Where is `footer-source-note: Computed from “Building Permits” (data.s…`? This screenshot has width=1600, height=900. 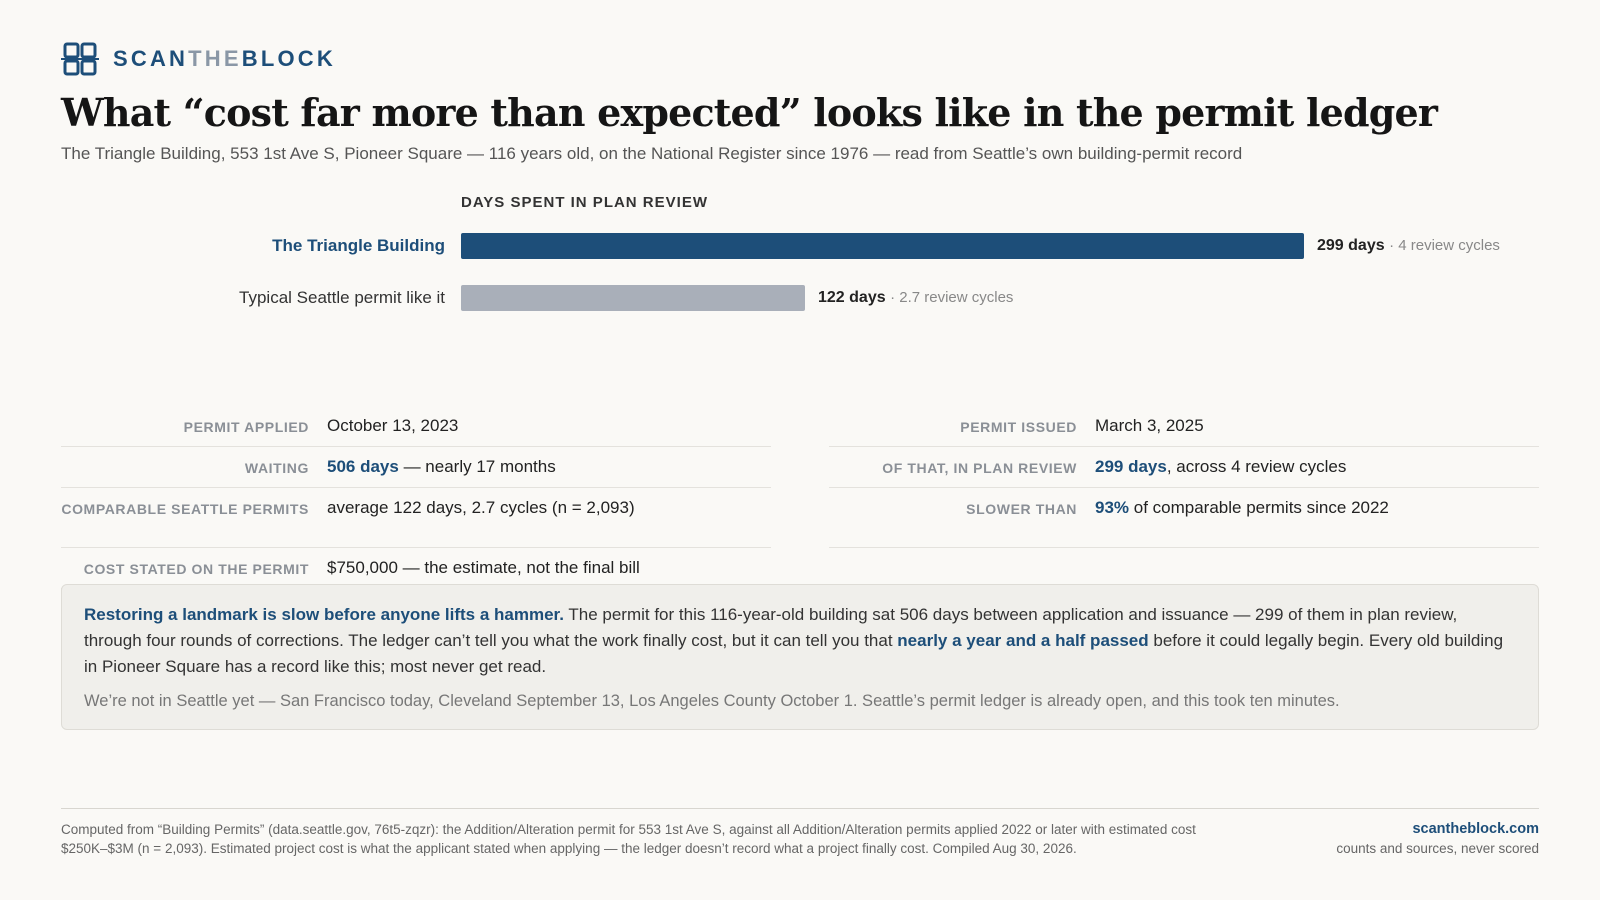 footer-source-note: Computed from “Building Permits” (data.s… is located at coordinates (628, 839).